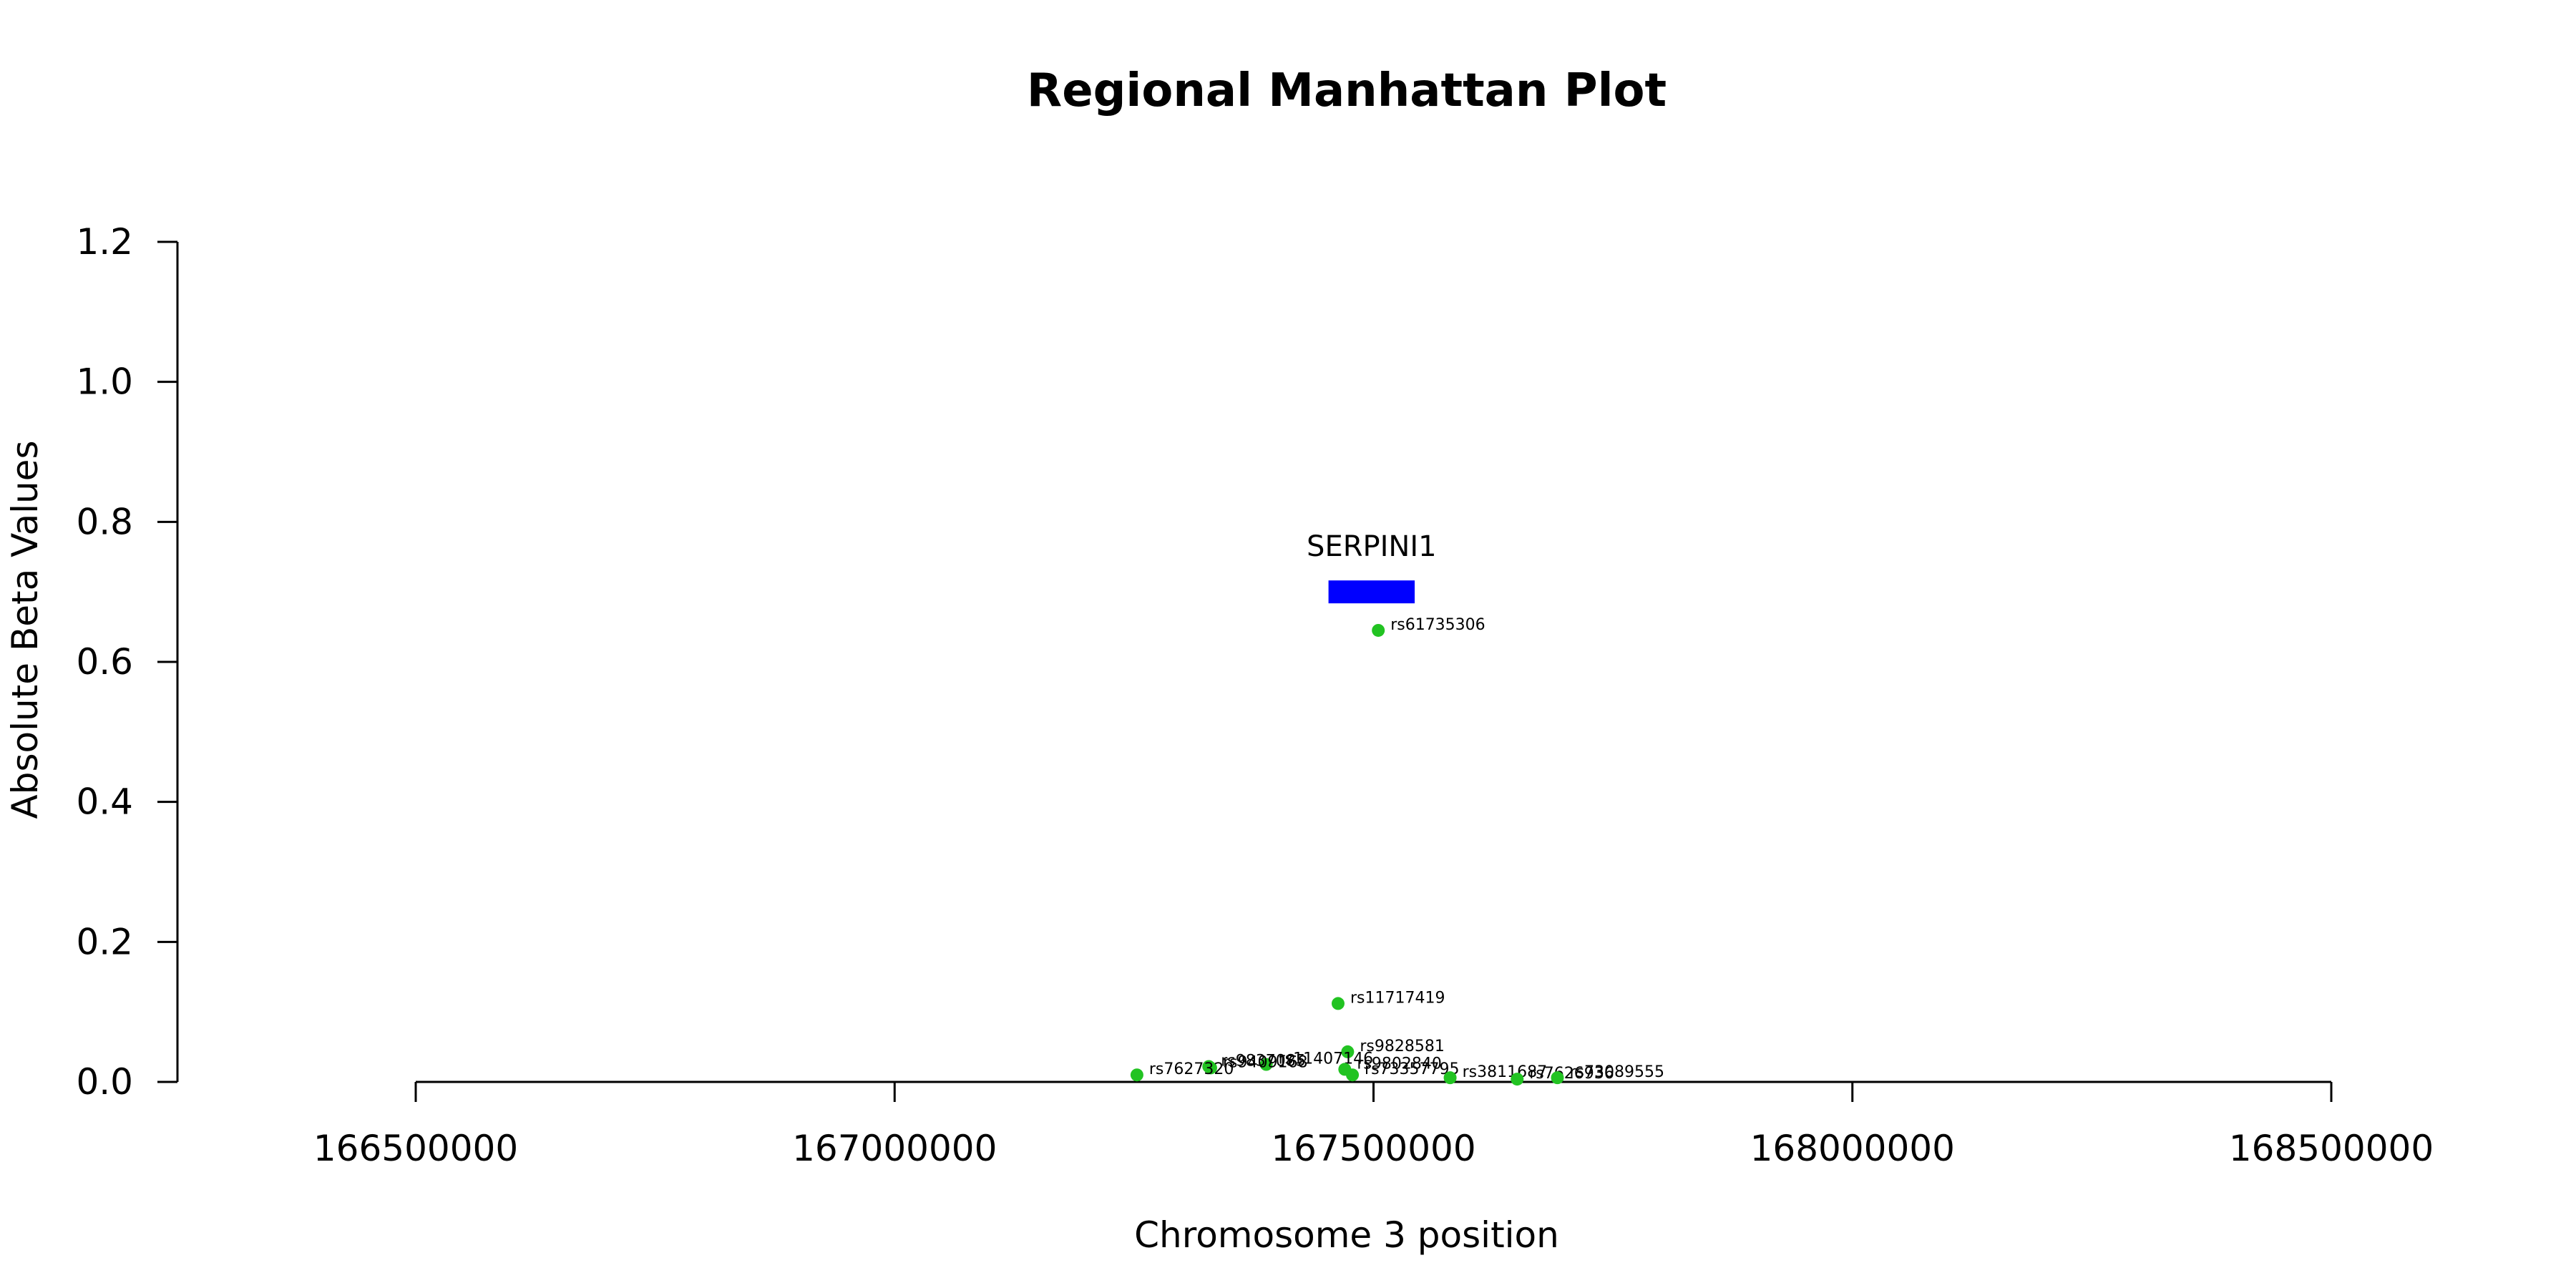  I want to click on snp-point-rs11407146, so click(1266, 1064).